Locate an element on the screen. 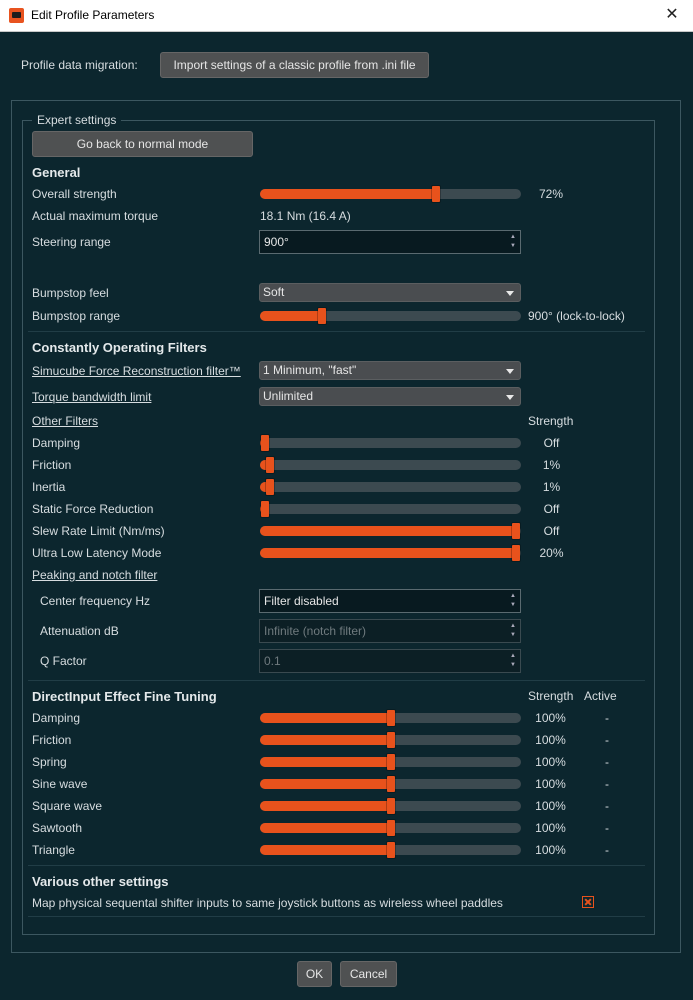  ok-button: OK is located at coordinates (314, 974).